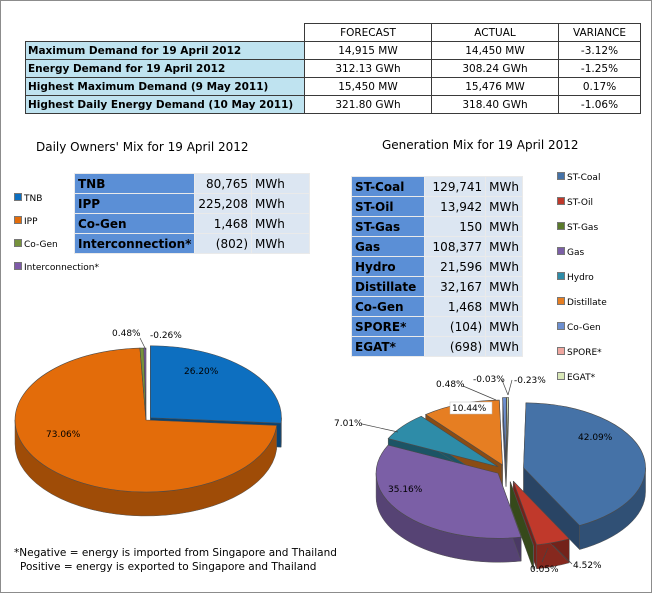 This screenshot has width=652, height=593. What do you see at coordinates (582, 302) in the screenshot?
I see `legend-item: Distillate` at bounding box center [582, 302].